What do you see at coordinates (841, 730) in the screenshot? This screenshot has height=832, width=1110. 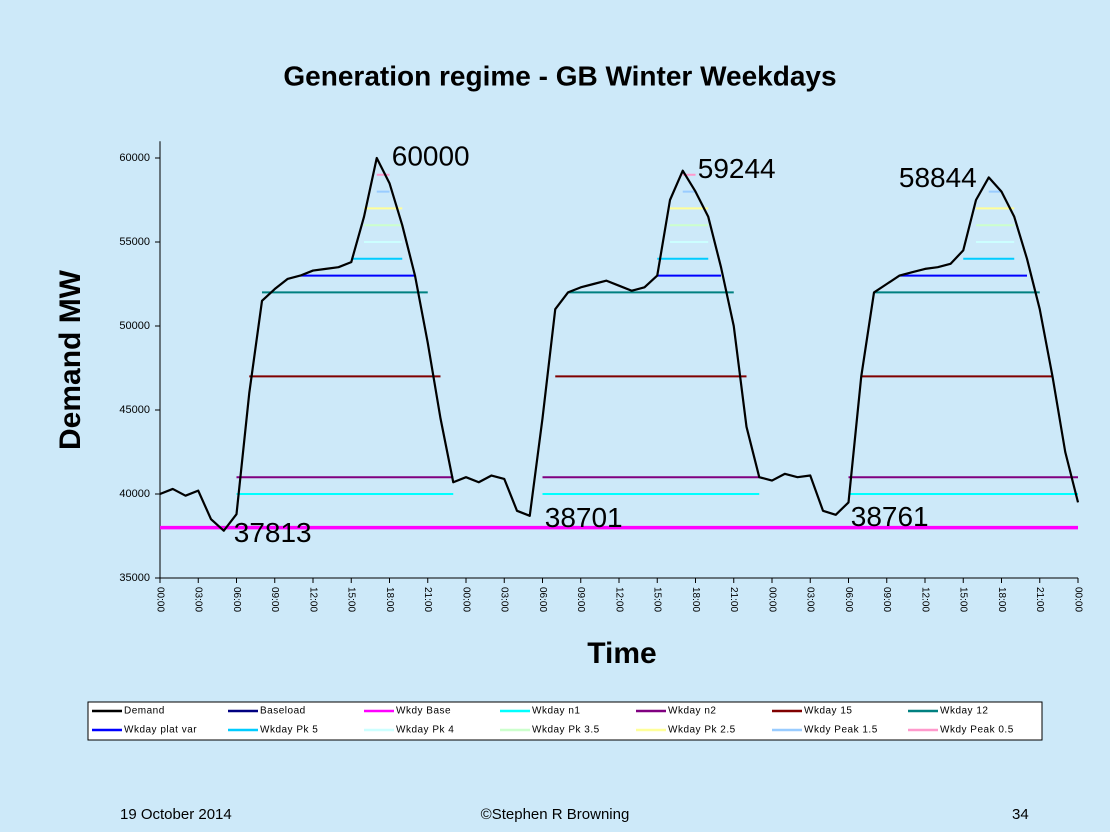 I see `legend-label: Wkdy Peak 1.5` at bounding box center [841, 730].